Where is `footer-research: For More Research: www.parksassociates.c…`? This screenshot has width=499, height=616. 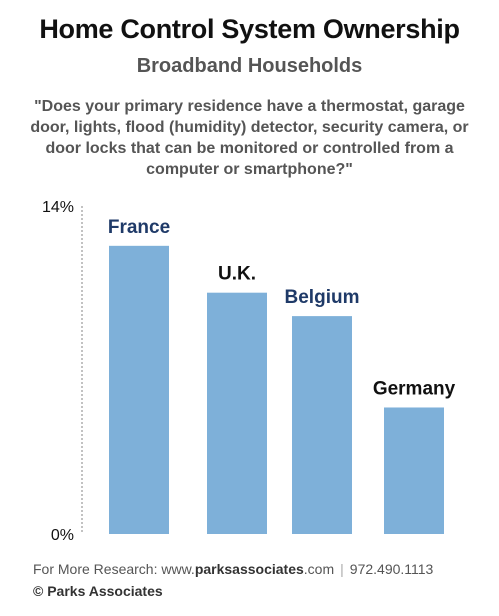 footer-research: For More Research: www.parksassociates.c… is located at coordinates (233, 569).